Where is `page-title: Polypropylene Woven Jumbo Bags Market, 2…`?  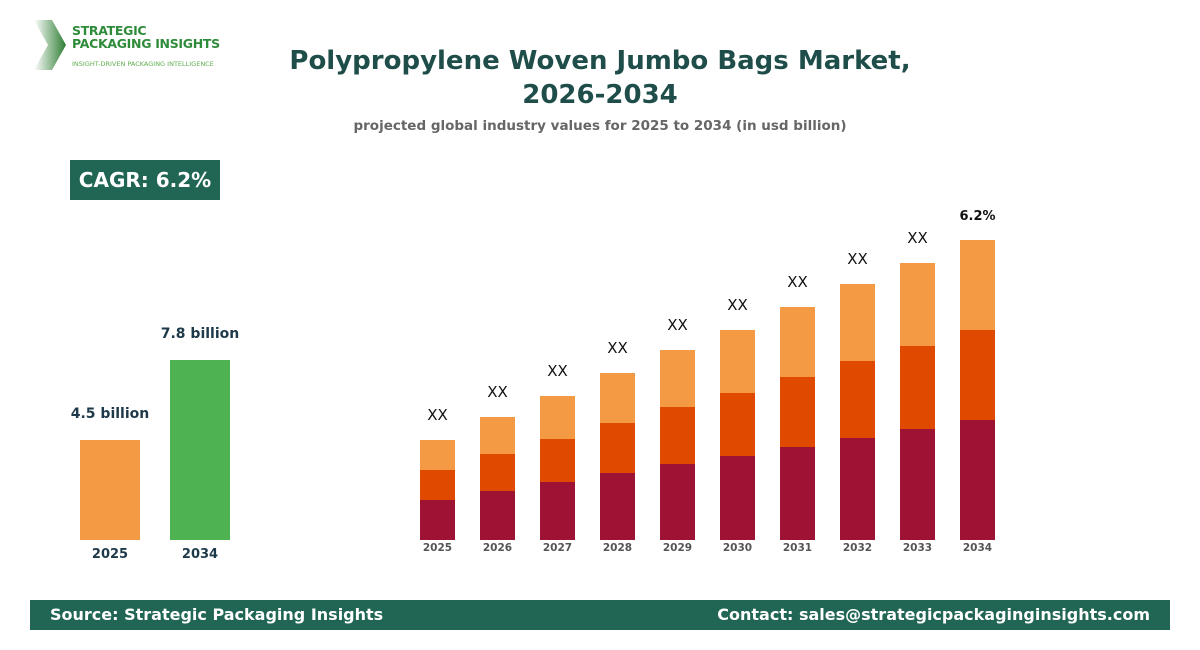
page-title: Polypropylene Woven Jumbo Bags Market, 2… is located at coordinates (600, 78).